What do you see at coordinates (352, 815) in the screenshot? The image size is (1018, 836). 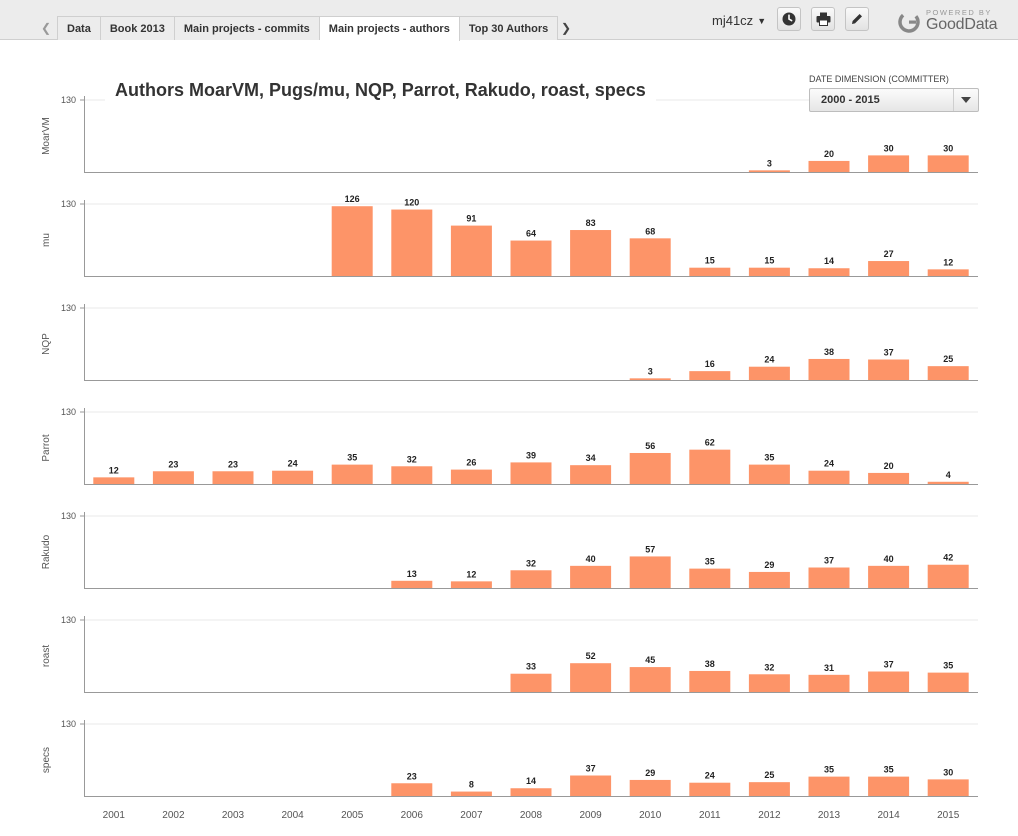 I see `x-tick-label: 2005` at bounding box center [352, 815].